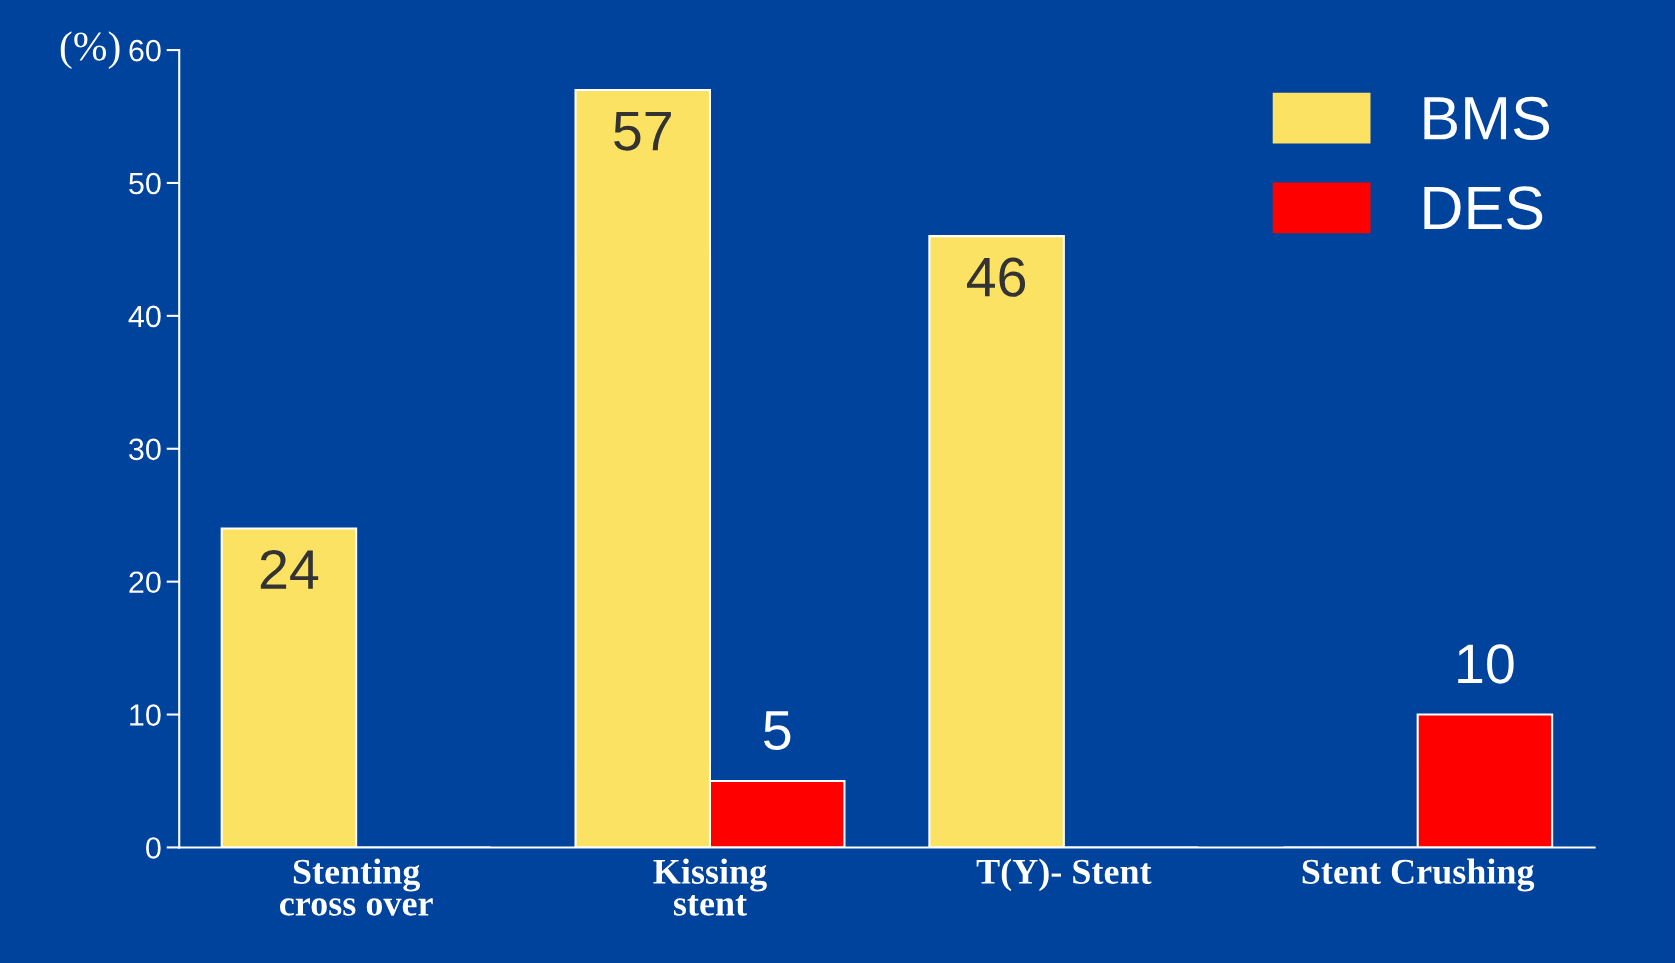 The width and height of the screenshot is (1675, 963). What do you see at coordinates (1418, 875) in the screenshot?
I see `x-tick-label: Stent Crushing` at bounding box center [1418, 875].